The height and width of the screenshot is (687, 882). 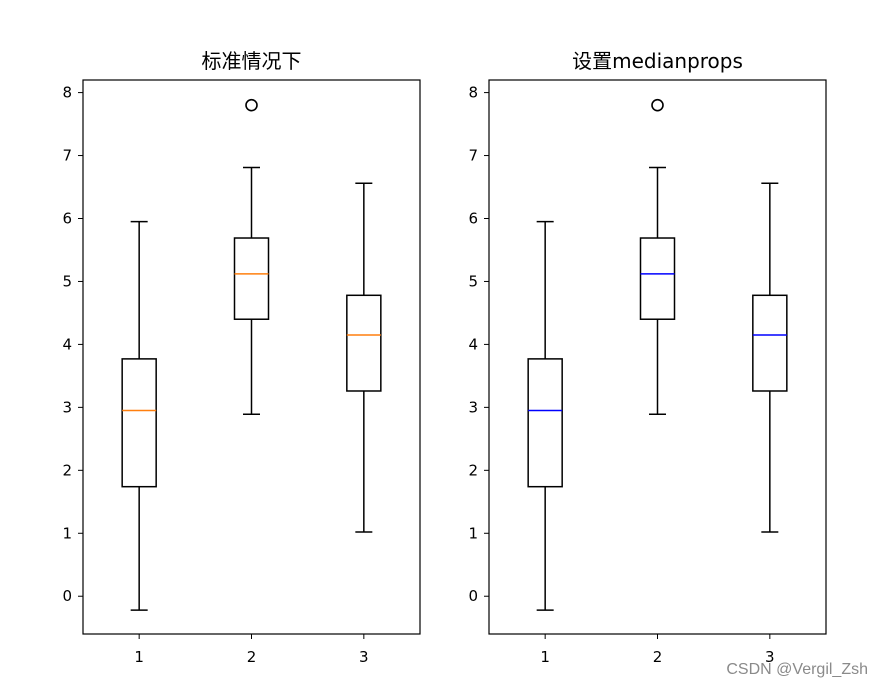 What do you see at coordinates (252, 61) in the screenshot?
I see `chart-title: 标准情况下` at bounding box center [252, 61].